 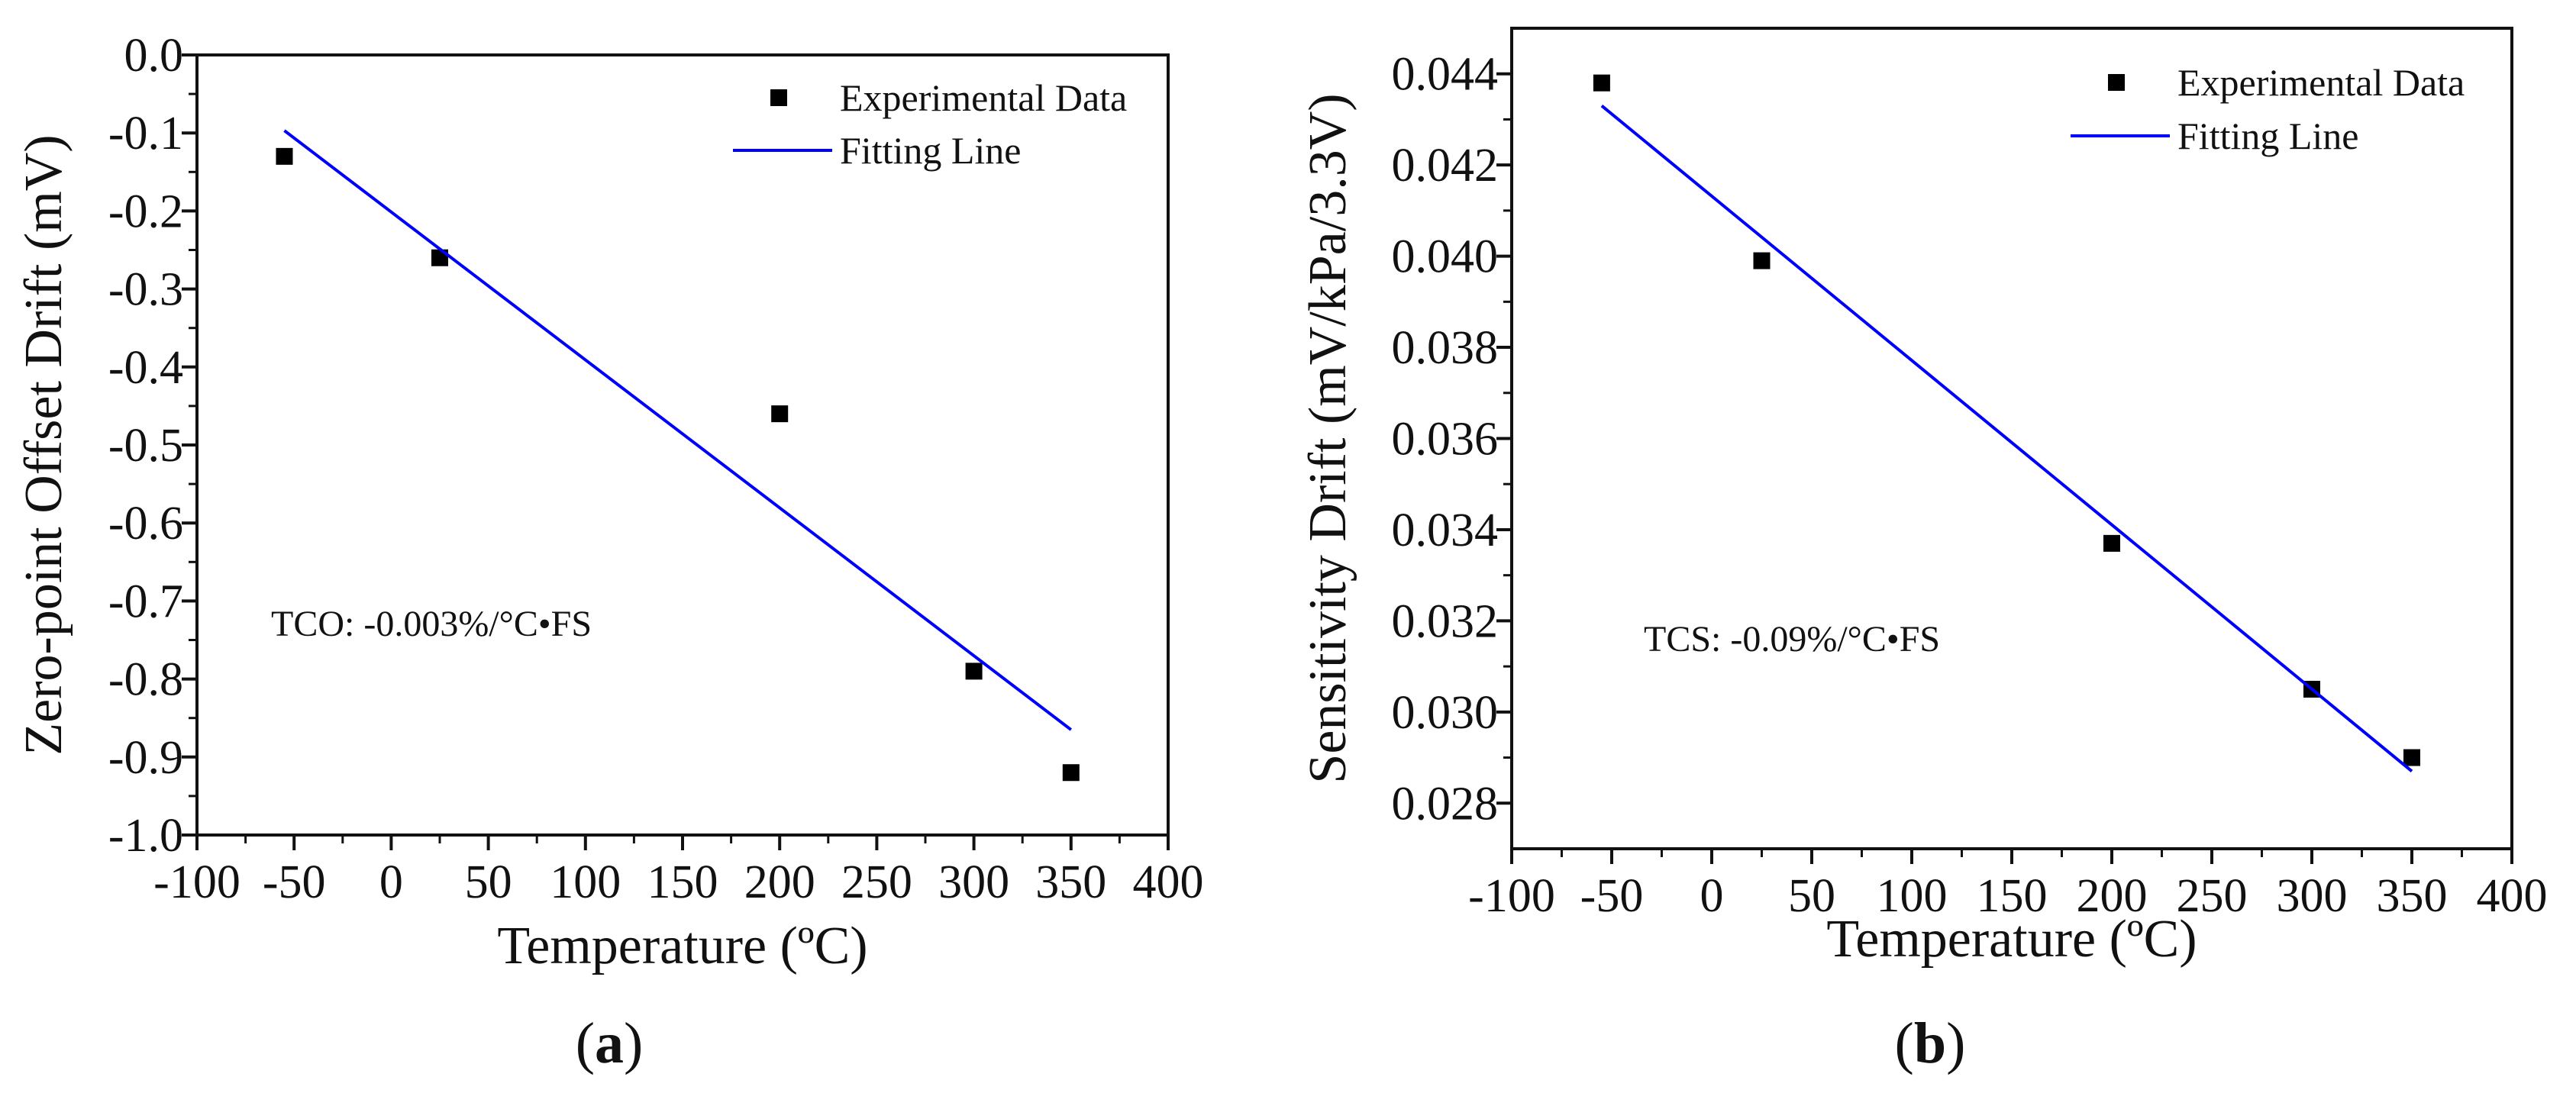 What do you see at coordinates (145, 211) in the screenshot?
I see `y-tick-label: -0.2` at bounding box center [145, 211].